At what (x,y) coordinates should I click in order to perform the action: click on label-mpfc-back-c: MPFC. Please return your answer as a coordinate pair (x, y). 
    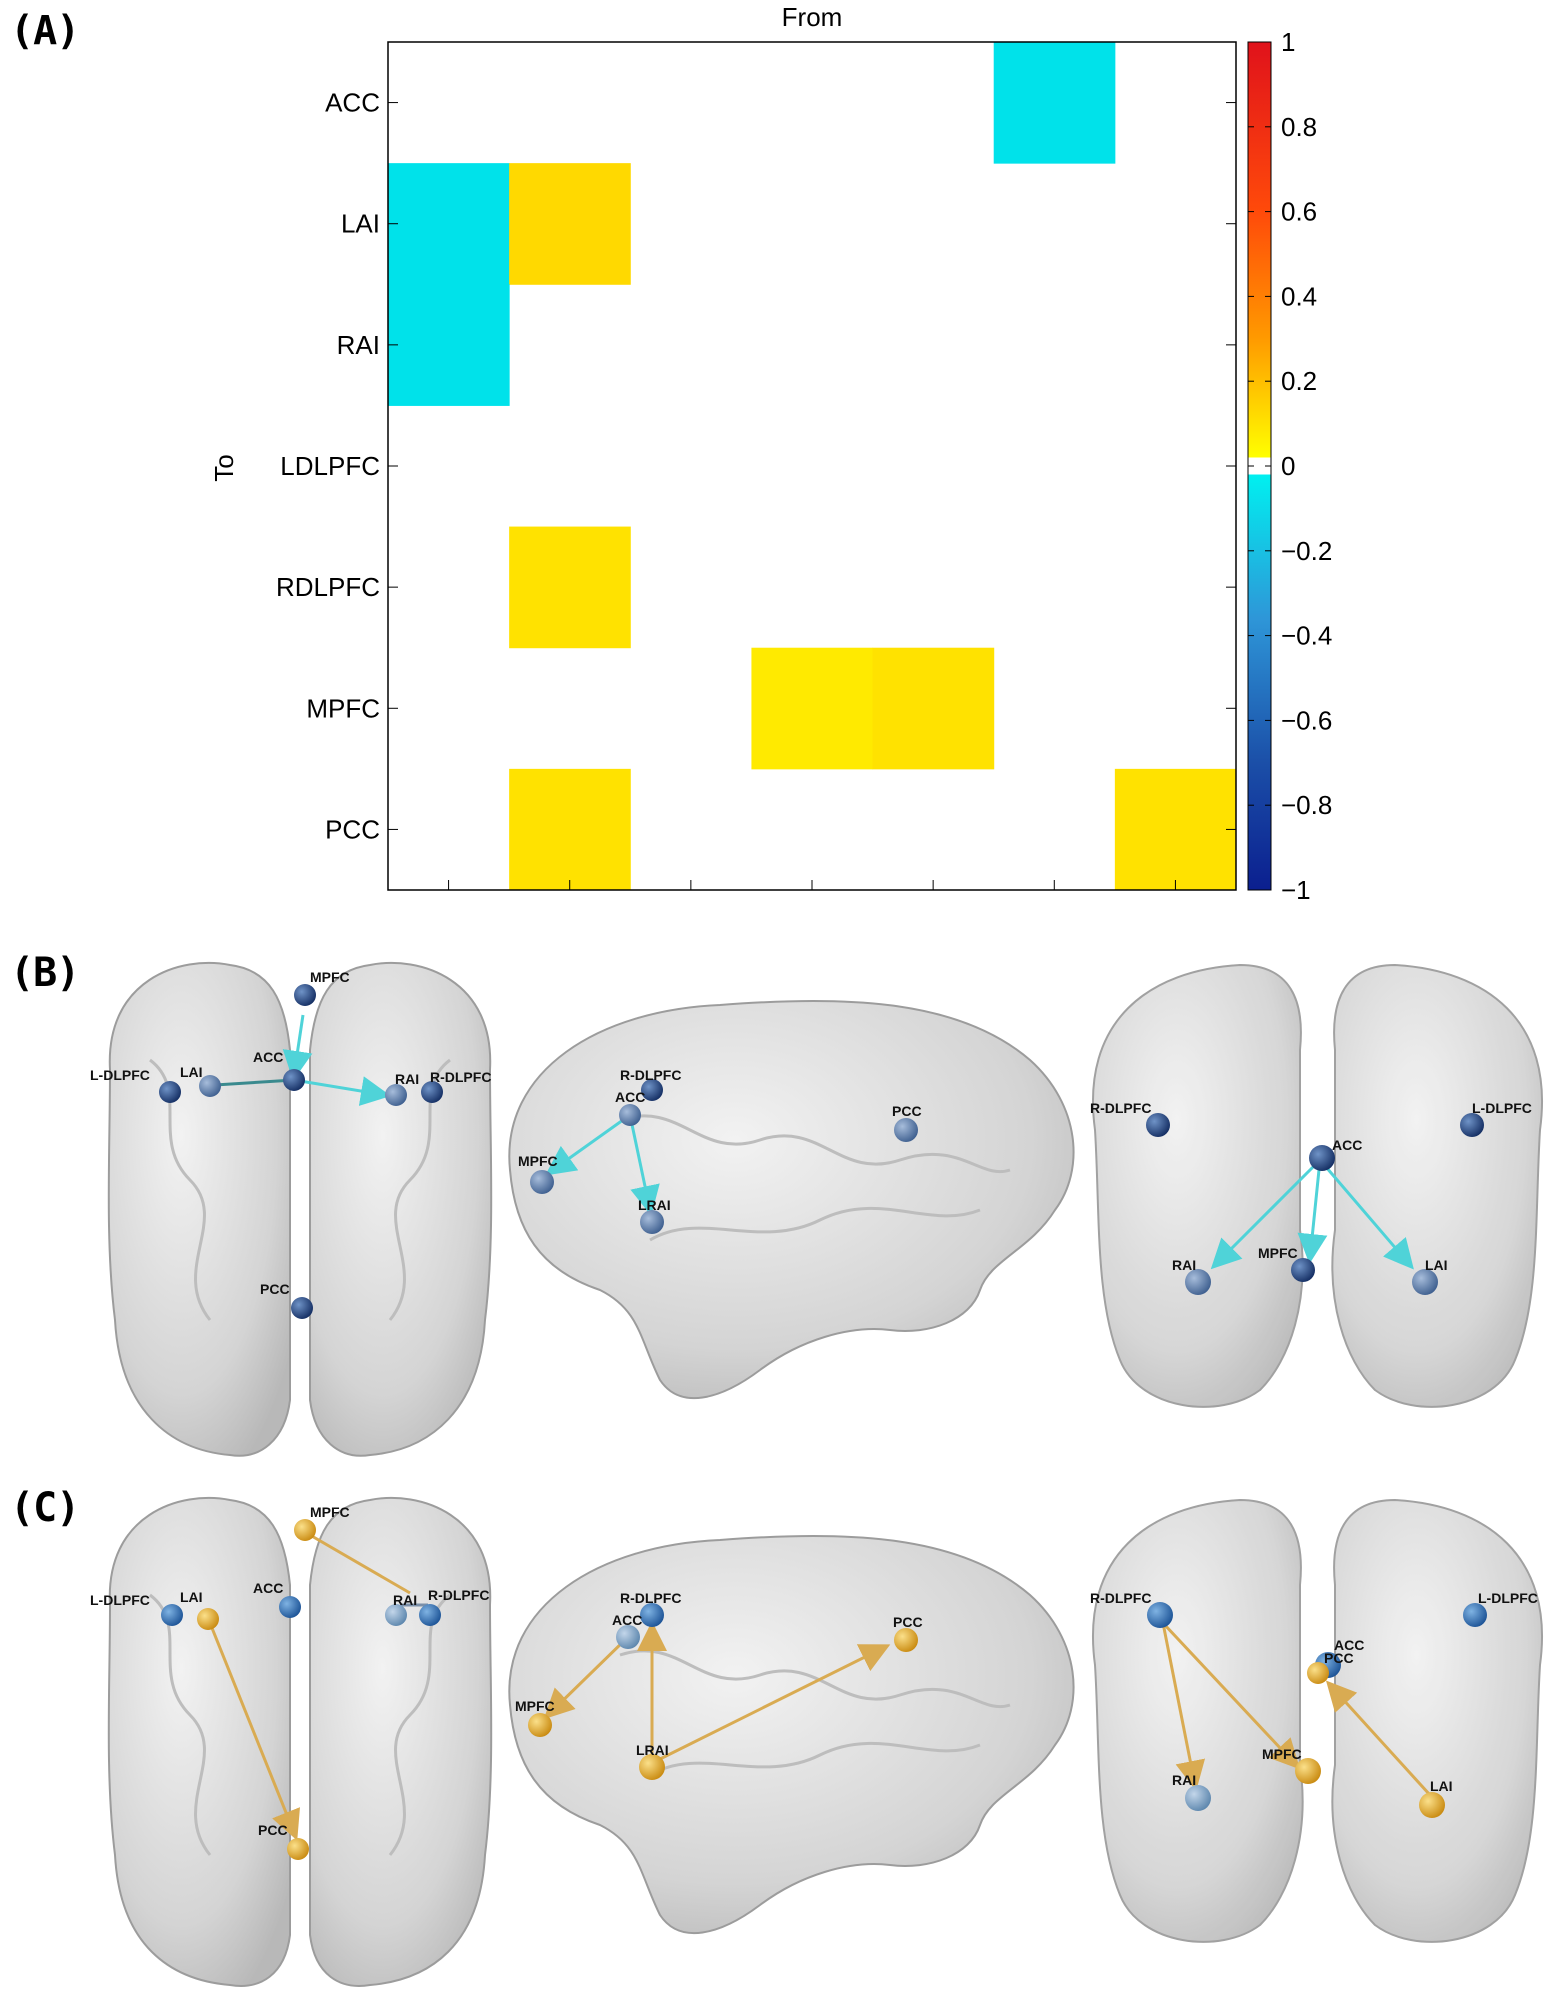
    Looking at the image, I should click on (1282, 1754).